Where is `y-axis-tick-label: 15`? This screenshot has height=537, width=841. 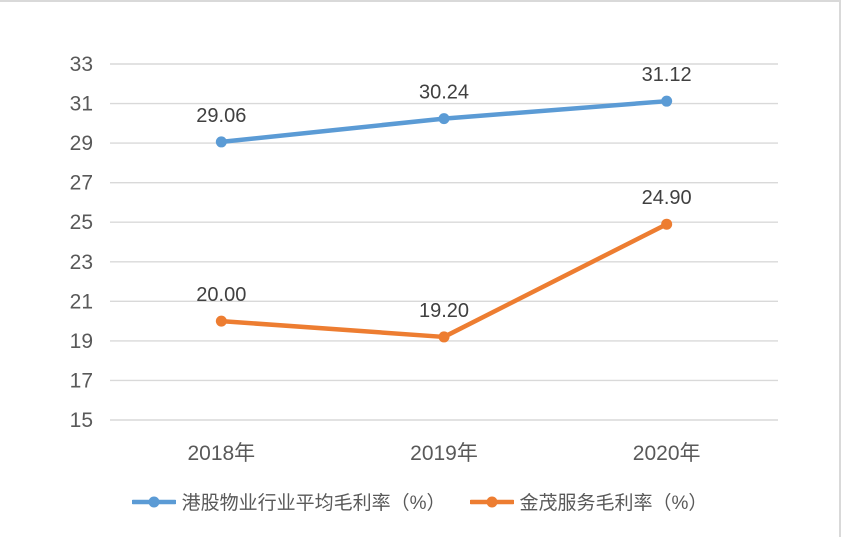 y-axis-tick-label: 15 is located at coordinates (81, 420).